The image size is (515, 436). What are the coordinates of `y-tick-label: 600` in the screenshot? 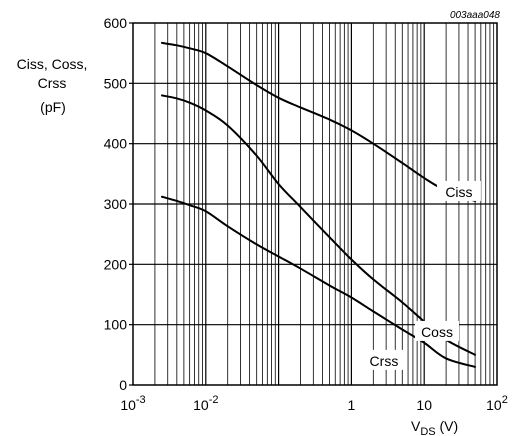 It's located at (116, 23).